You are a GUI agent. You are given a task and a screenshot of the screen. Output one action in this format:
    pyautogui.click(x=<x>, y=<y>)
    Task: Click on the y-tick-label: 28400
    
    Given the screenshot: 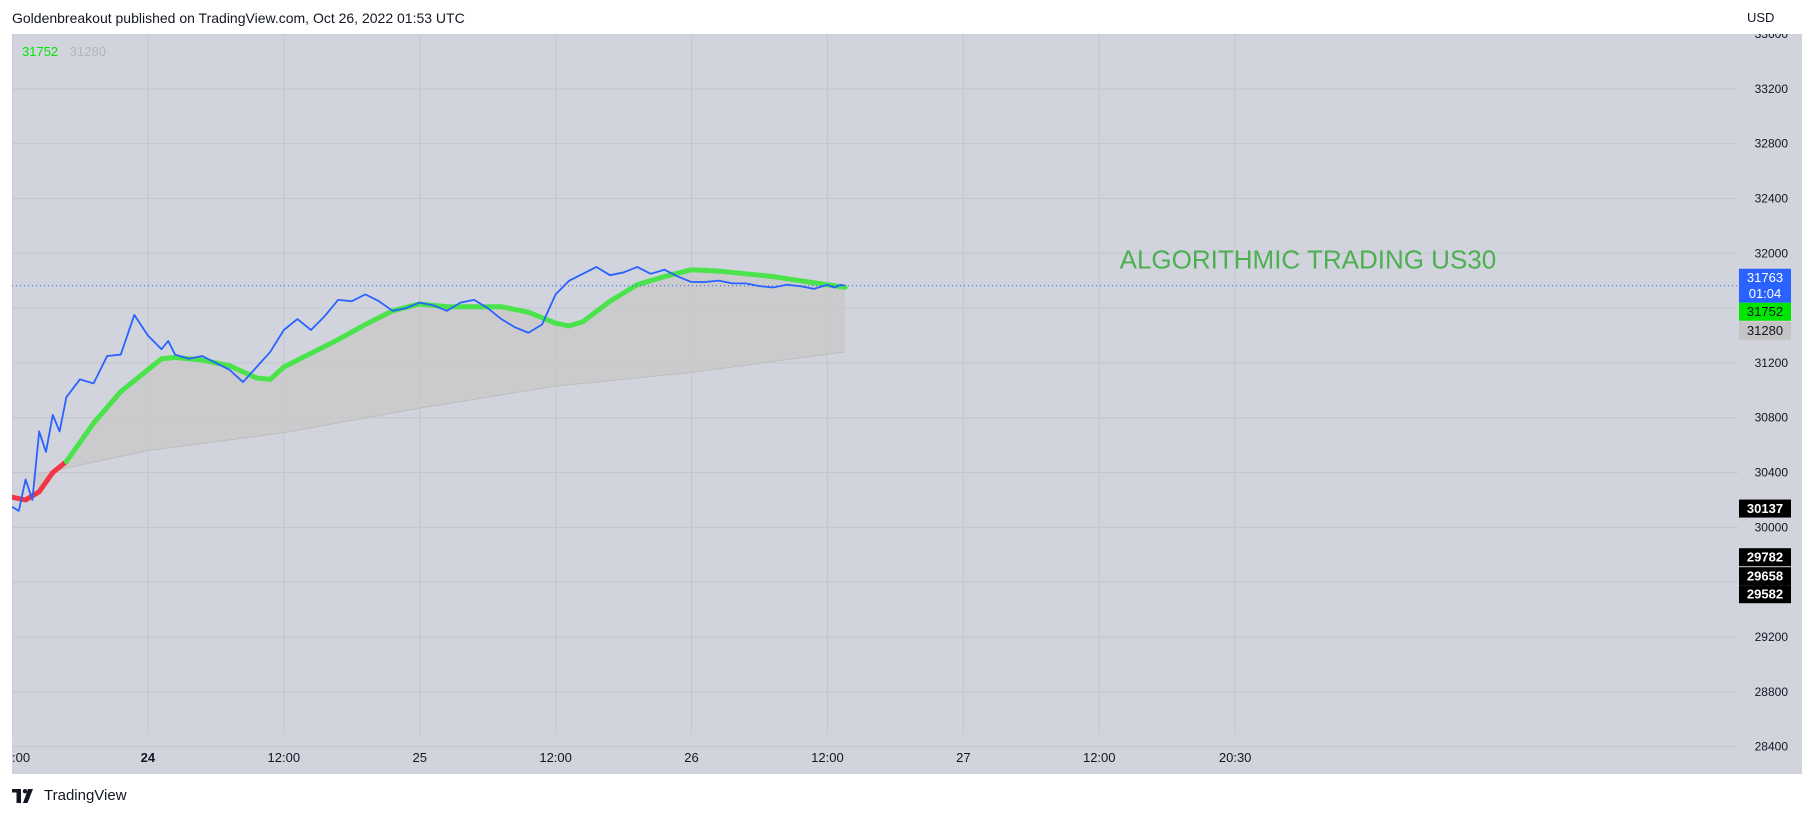 What is the action you would take?
    pyautogui.click(x=1772, y=747)
    